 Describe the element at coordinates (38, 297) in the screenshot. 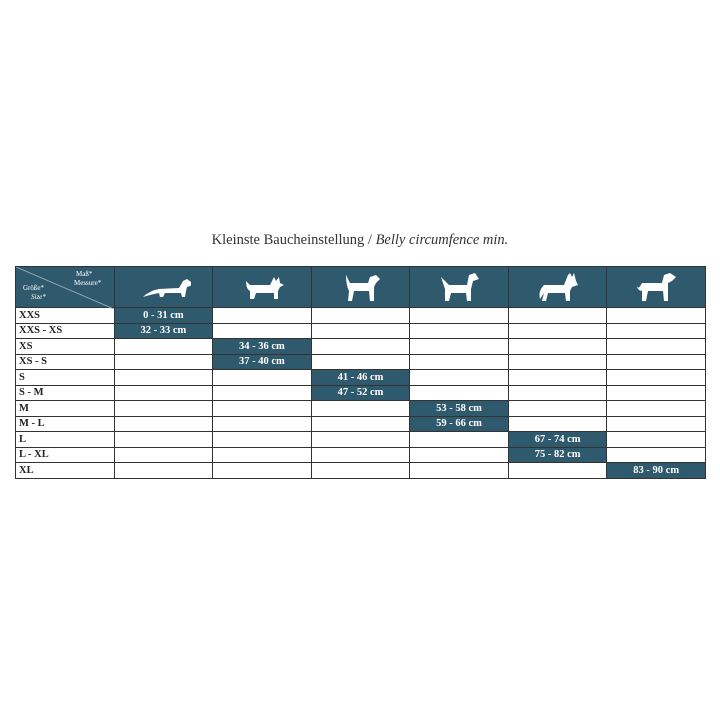

I see `size-label-en: Size*` at that location.